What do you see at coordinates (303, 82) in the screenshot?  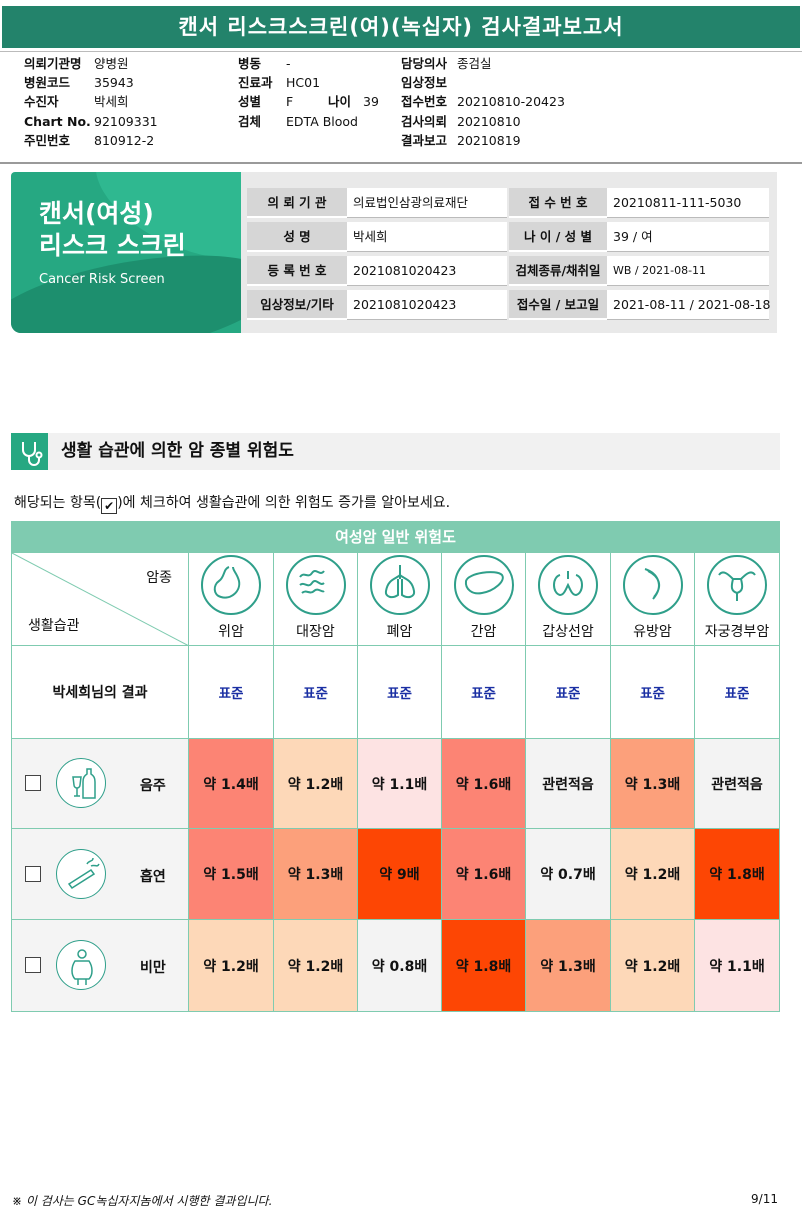 I see `info-value: HC01` at bounding box center [303, 82].